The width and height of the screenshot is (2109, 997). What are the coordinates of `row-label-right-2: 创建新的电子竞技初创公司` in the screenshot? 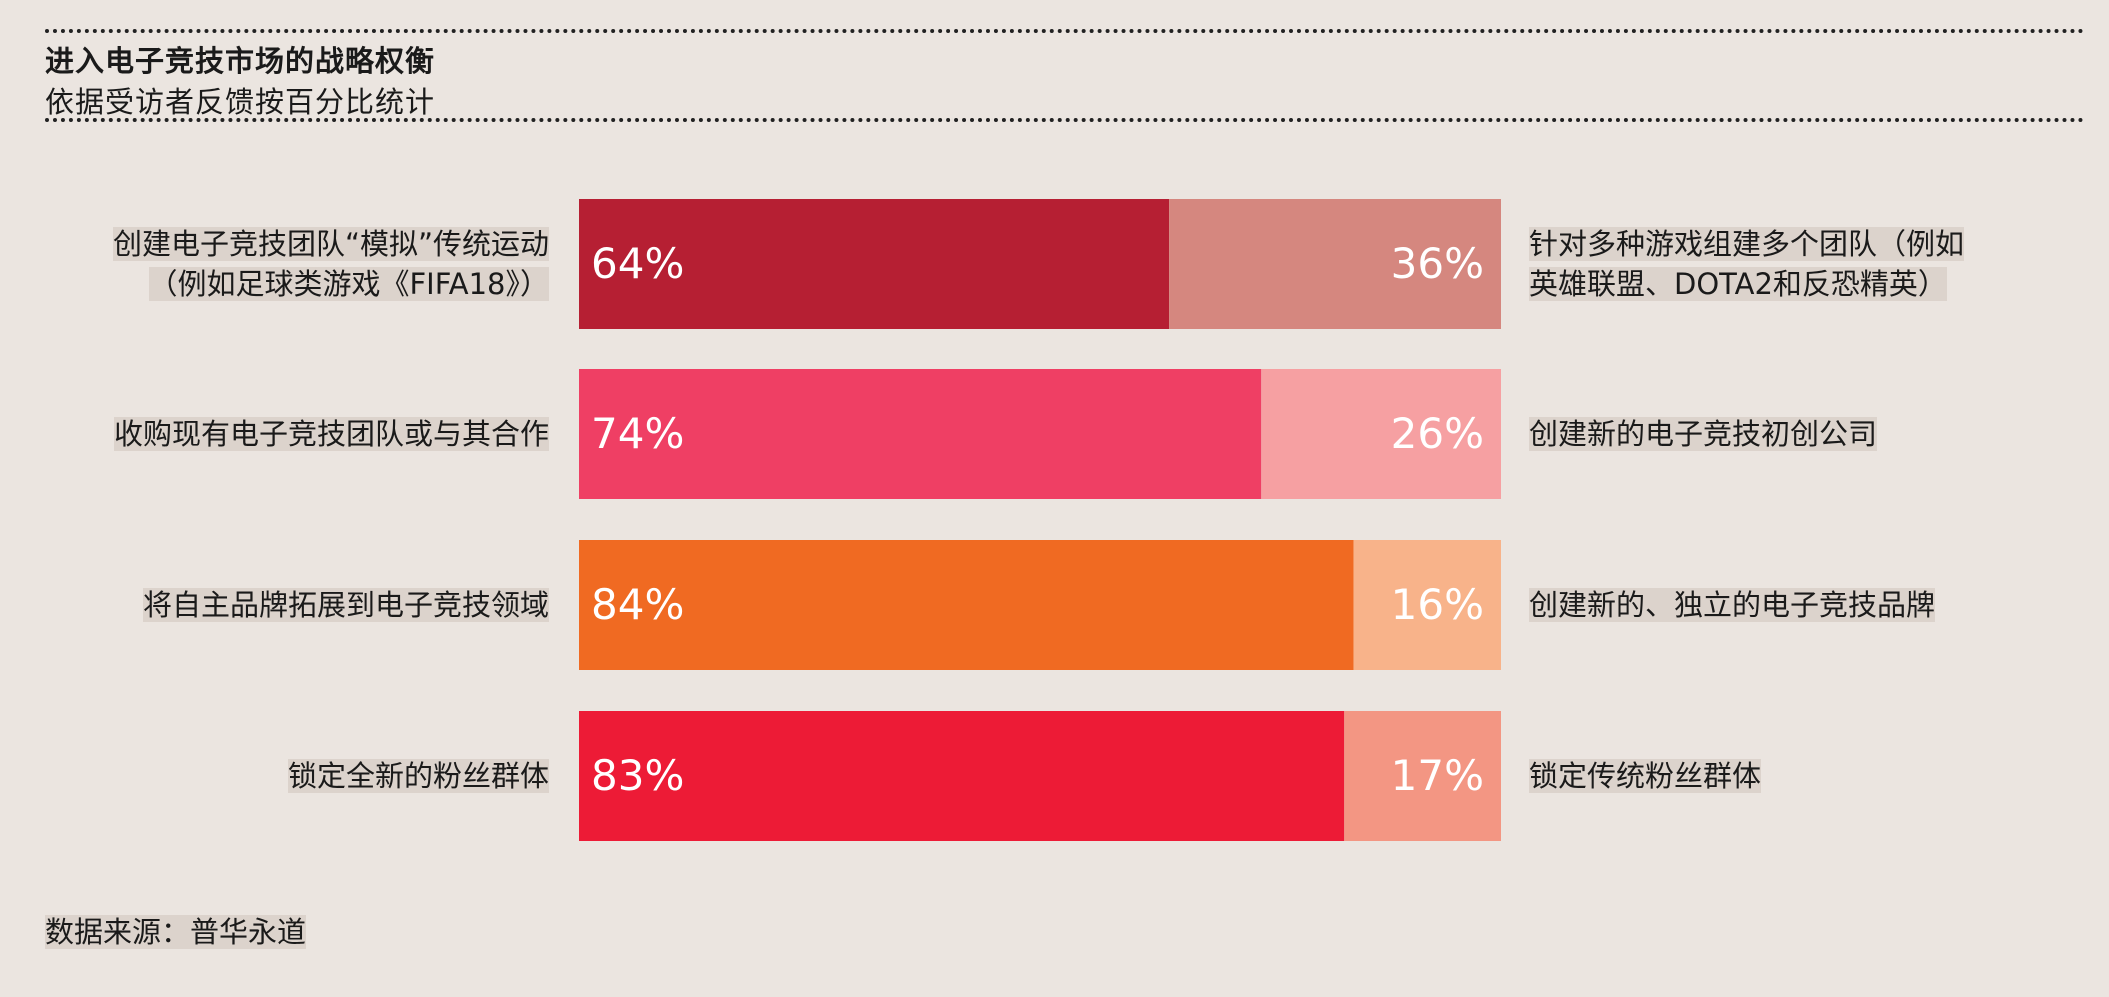 It's located at (1799, 434).